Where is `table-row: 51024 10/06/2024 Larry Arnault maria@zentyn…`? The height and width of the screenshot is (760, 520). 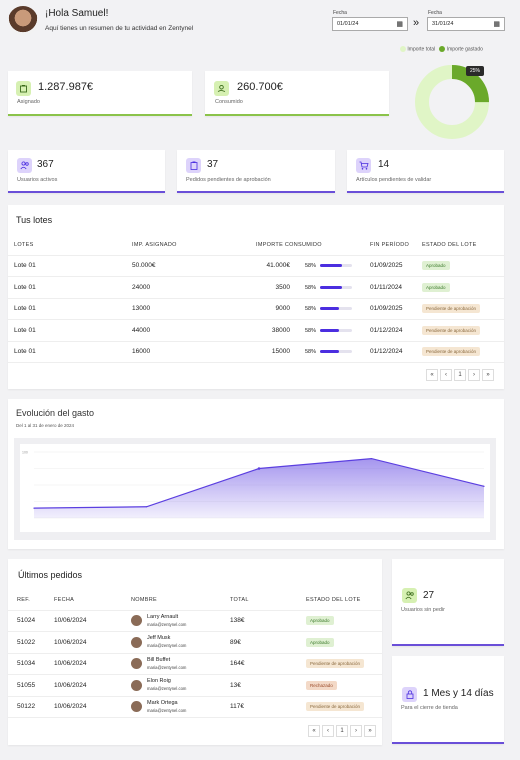
table-row: 51024 10/06/2024 Larry Arnault maria@zentyn… is located at coordinates (195, 621).